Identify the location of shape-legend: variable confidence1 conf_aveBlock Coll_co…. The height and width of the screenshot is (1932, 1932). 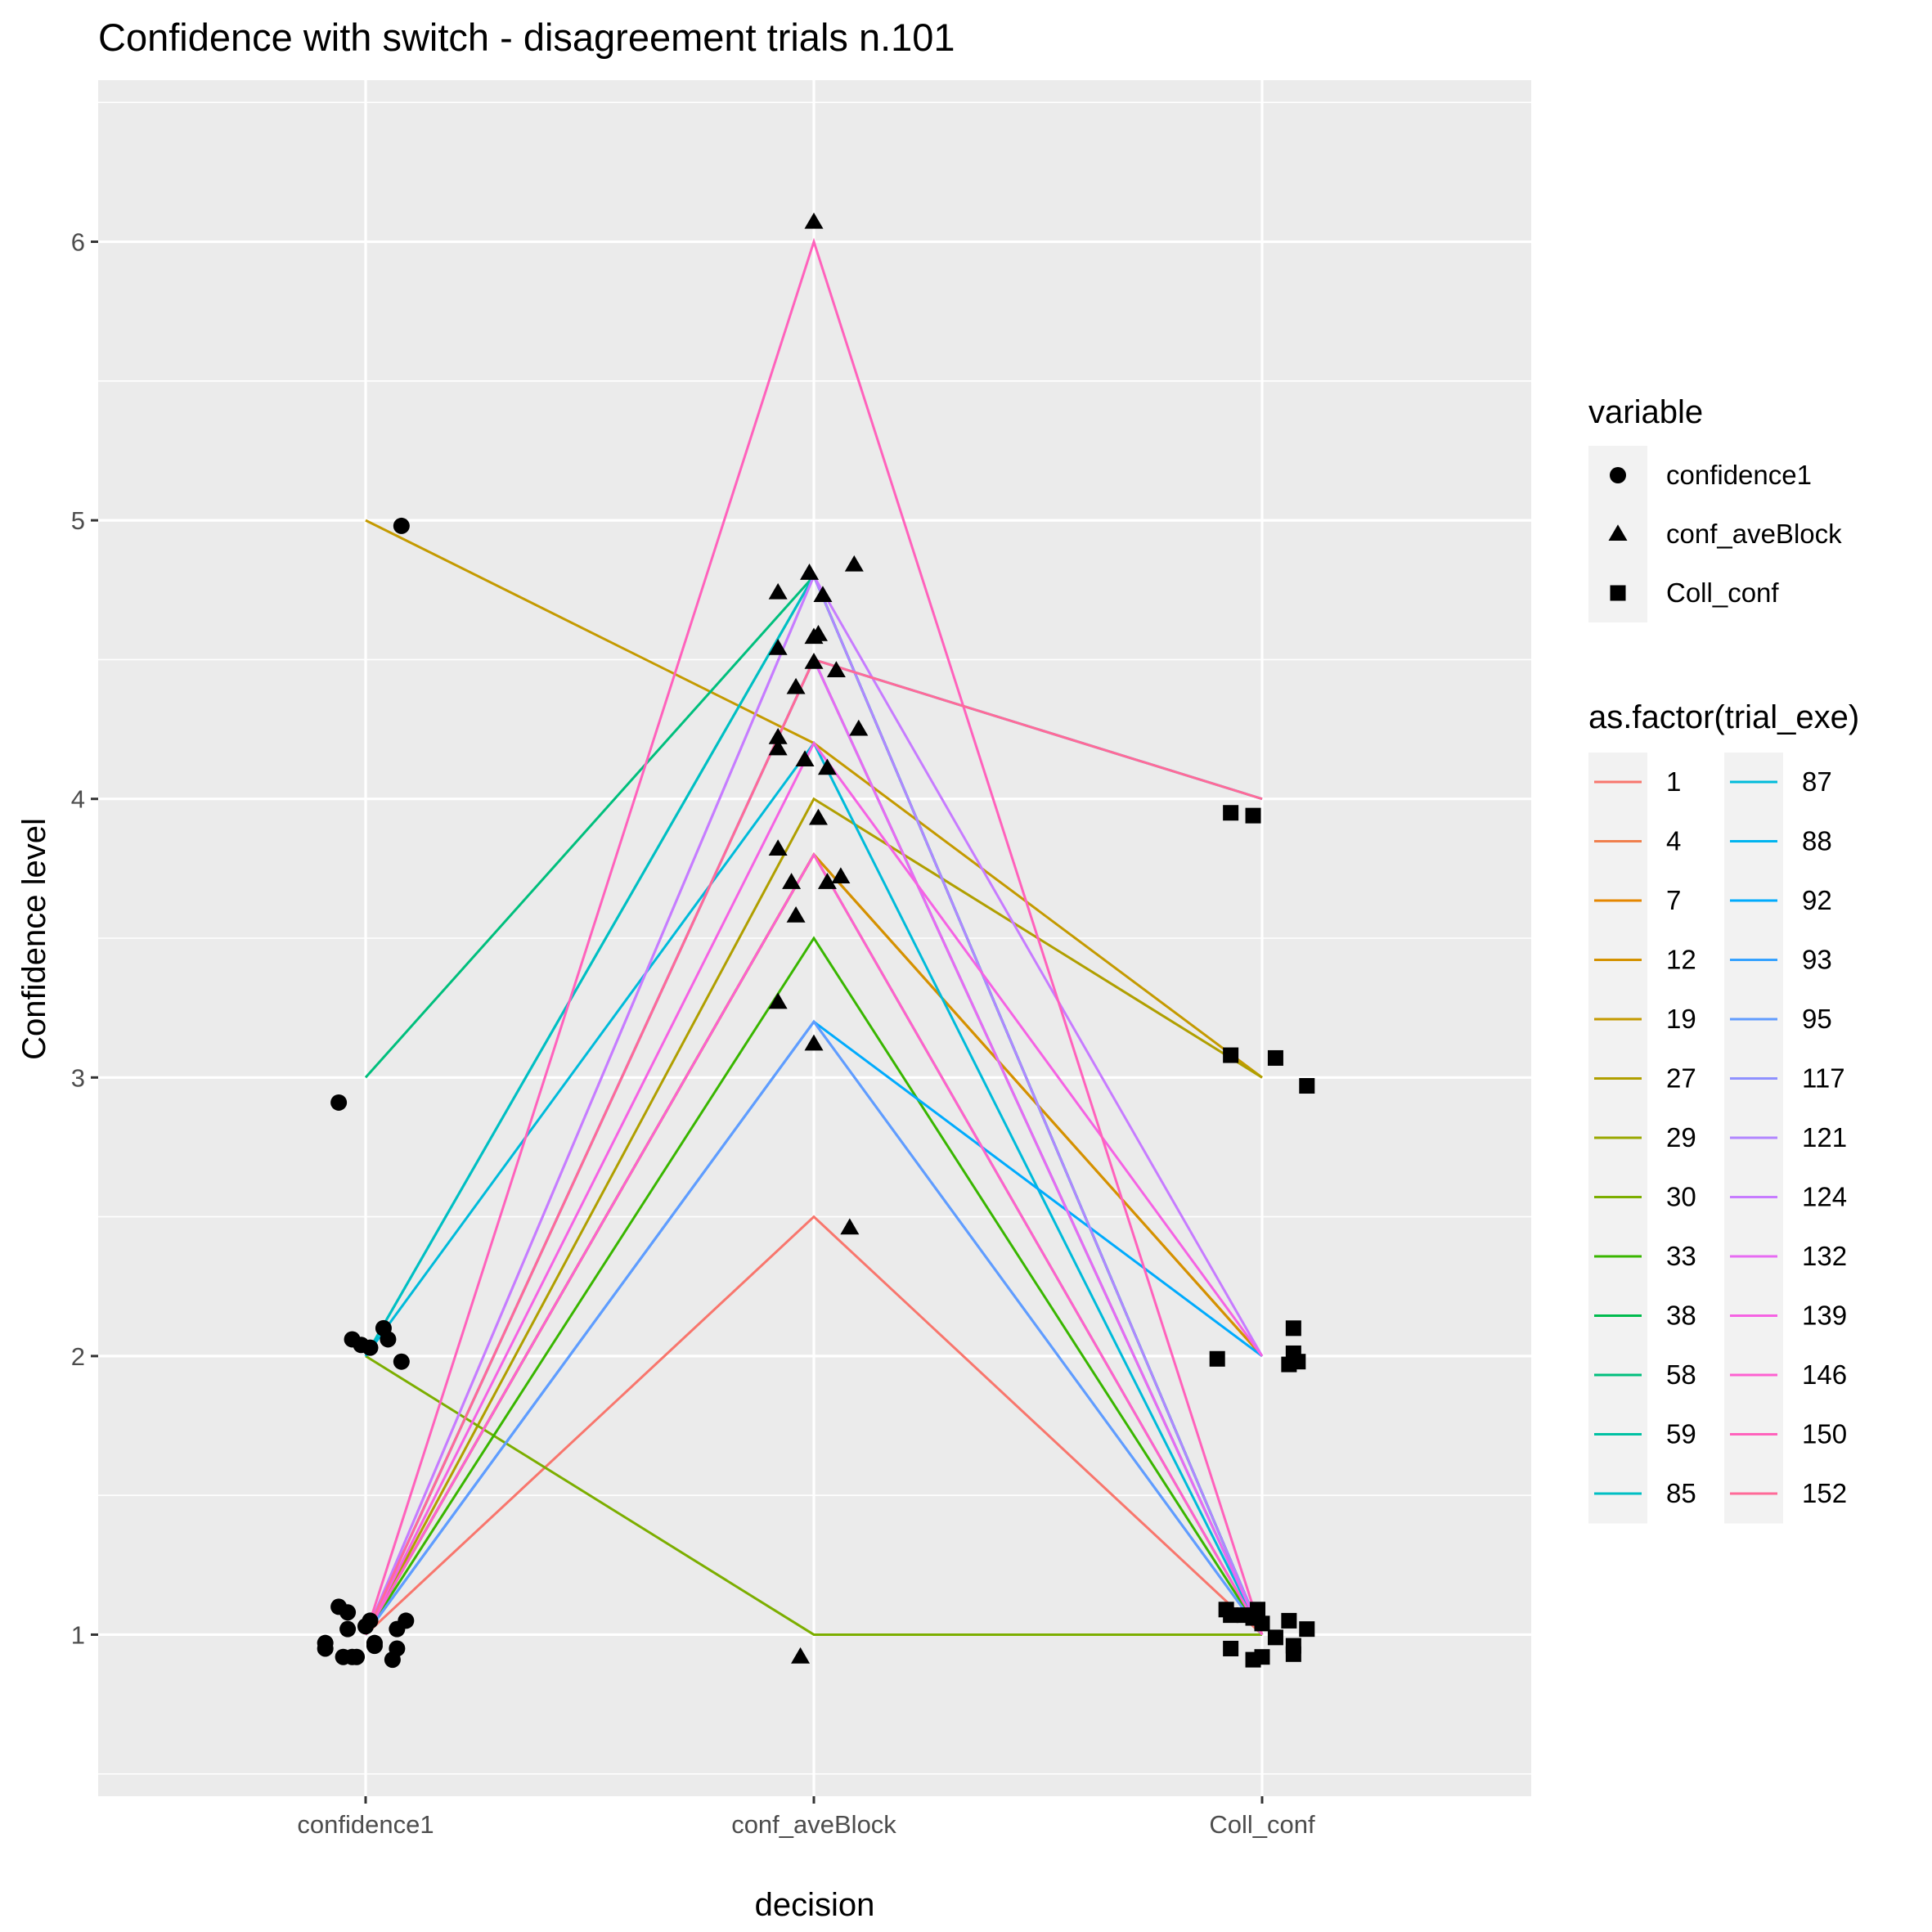
(1715, 508).